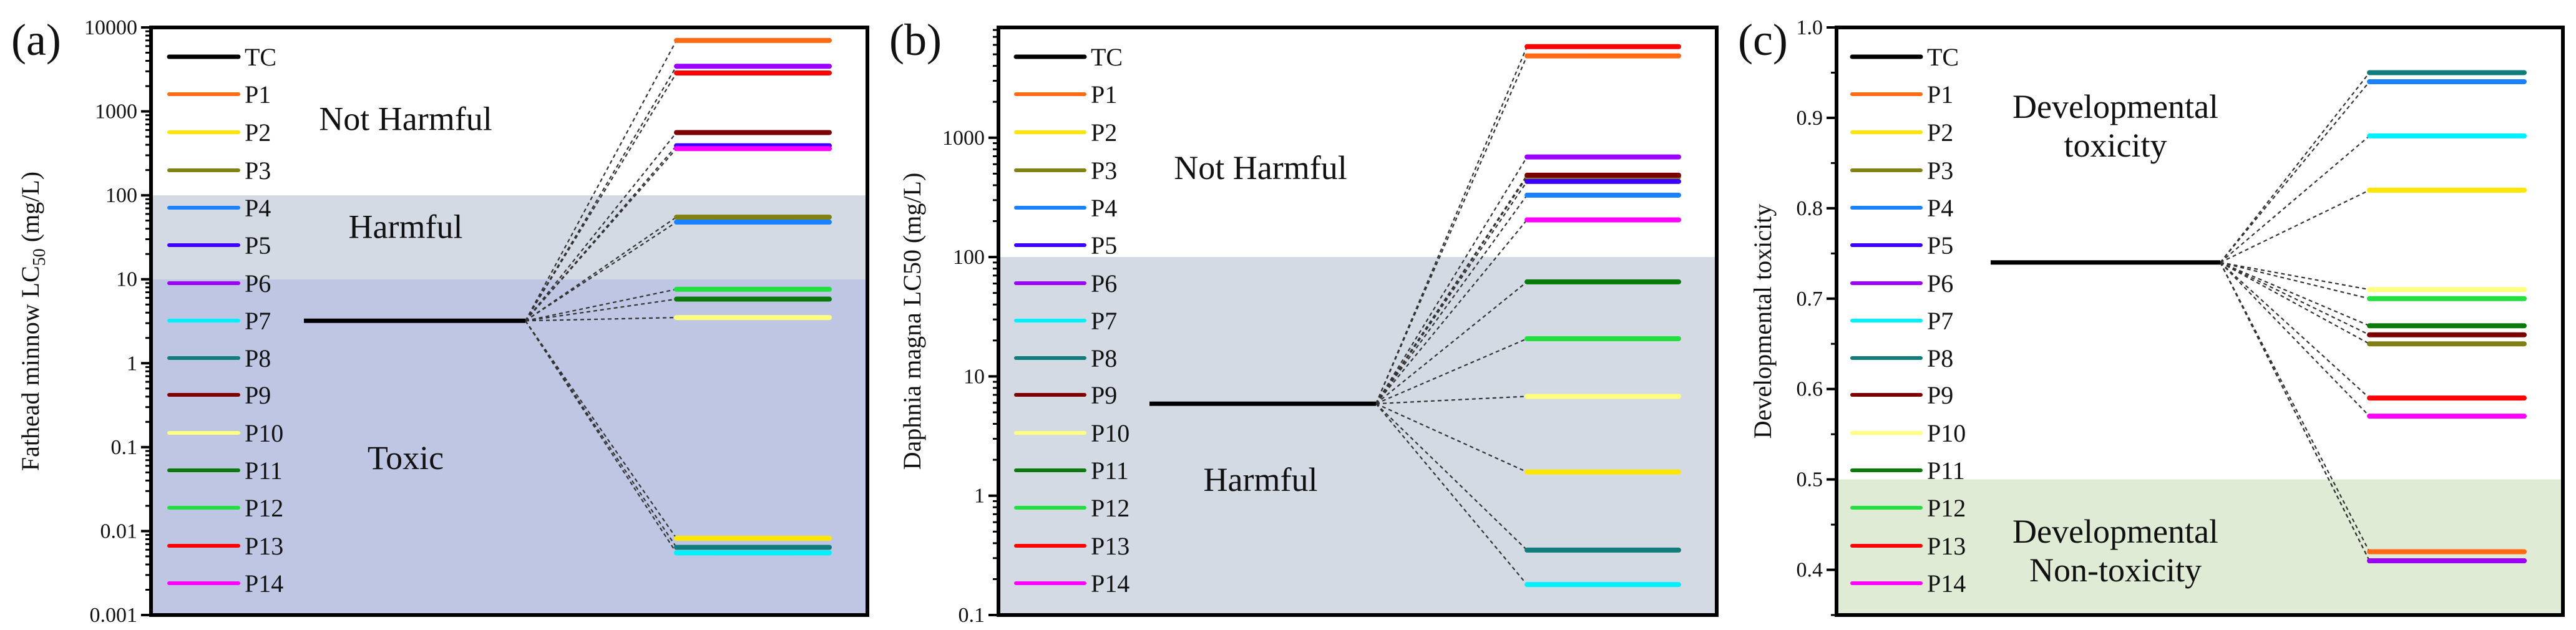 This screenshot has height=630, width=2576. I want to click on connector-p1, so click(601, 181).